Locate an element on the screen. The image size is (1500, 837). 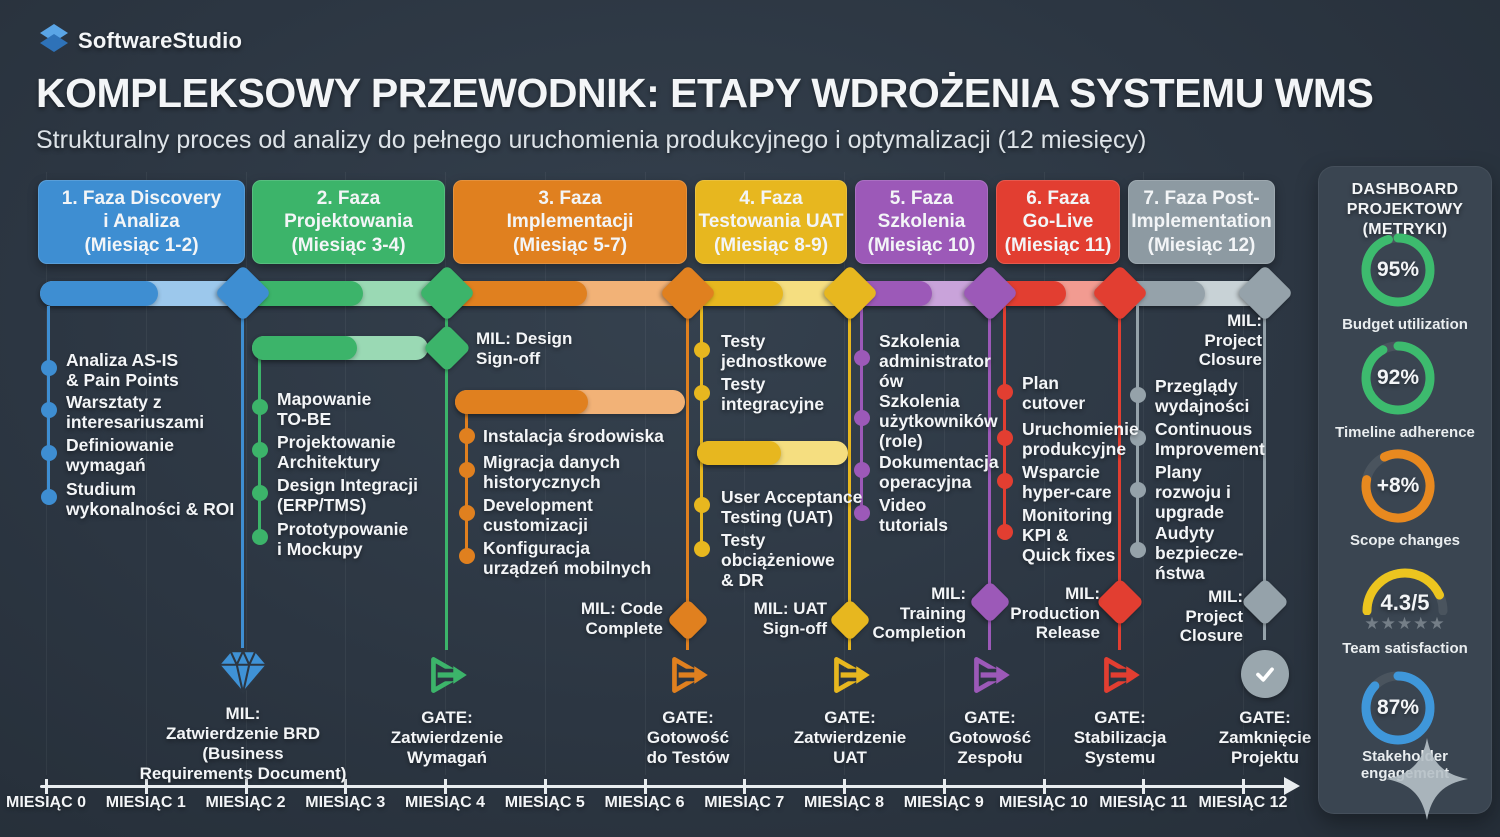
axis-month-label: MIESIĄC 3 is located at coordinates (345, 802).